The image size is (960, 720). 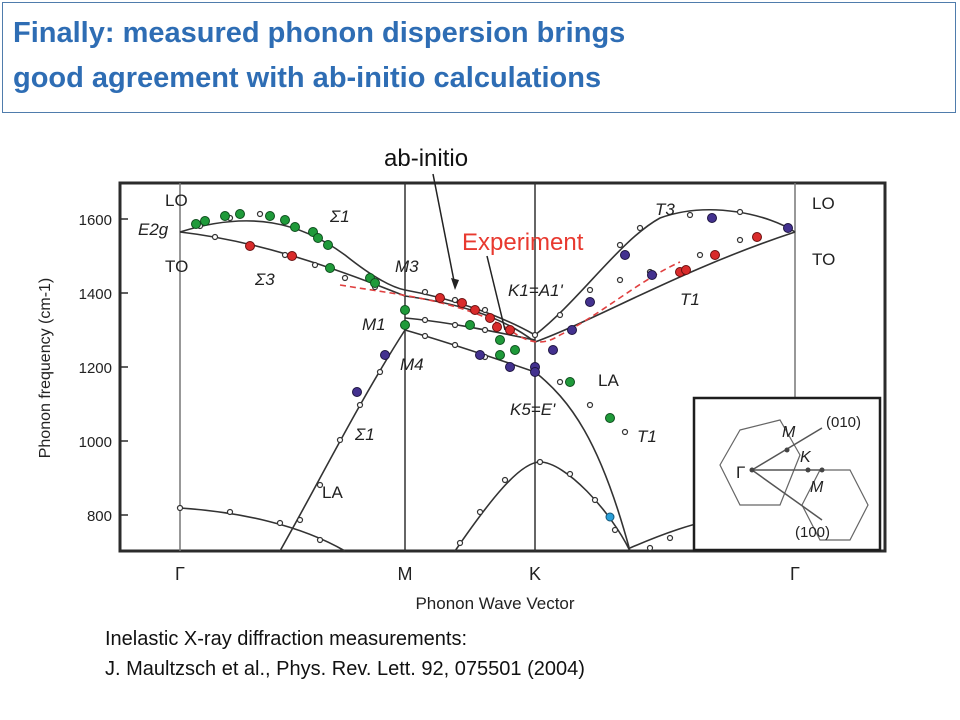 I want to click on inset-dir-010: (010), so click(x=843, y=422).